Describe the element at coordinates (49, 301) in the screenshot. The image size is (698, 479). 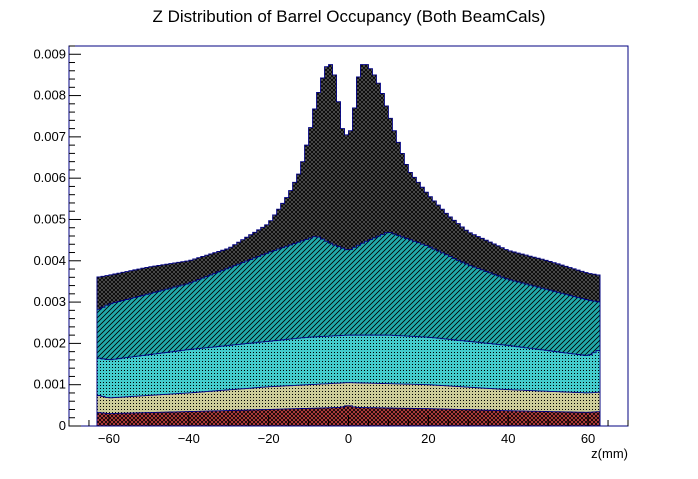
I see `y-tick-label: 0.003` at that location.